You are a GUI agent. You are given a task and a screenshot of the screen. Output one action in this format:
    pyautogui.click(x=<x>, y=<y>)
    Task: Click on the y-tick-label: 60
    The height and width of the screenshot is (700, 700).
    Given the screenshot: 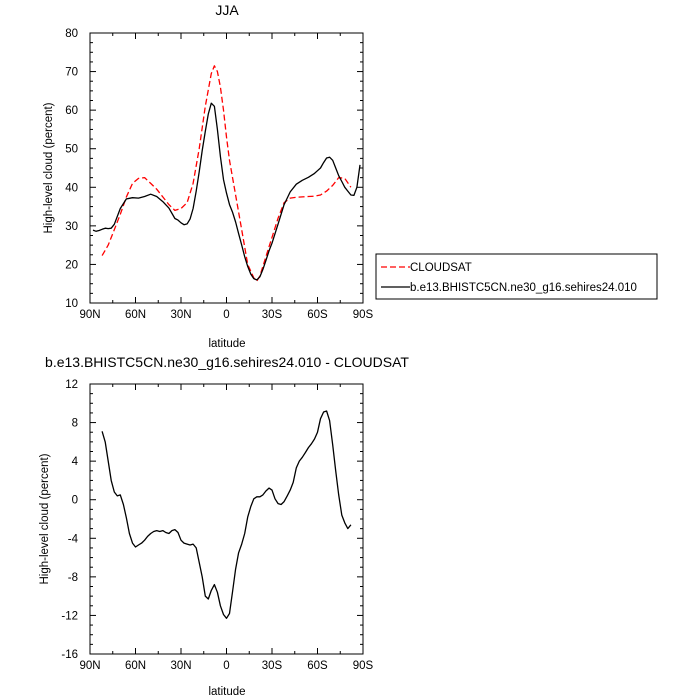 What is the action you would take?
    pyautogui.click(x=71, y=111)
    